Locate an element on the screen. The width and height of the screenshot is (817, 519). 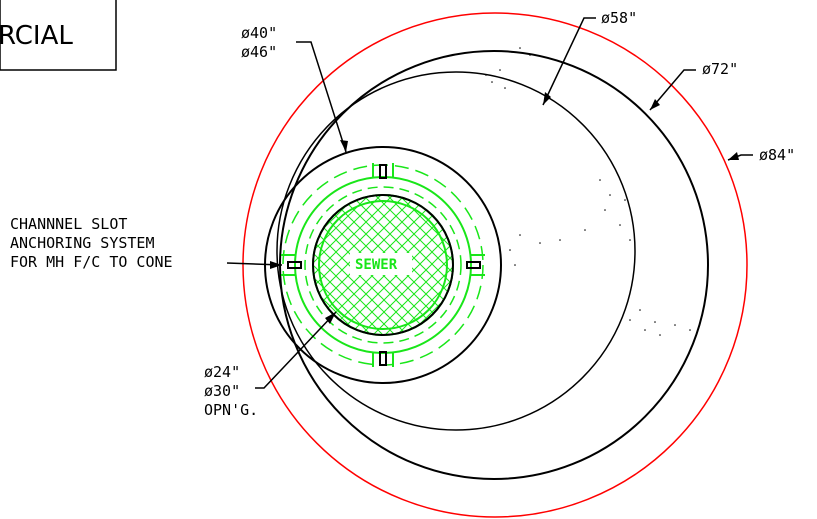
label-d46: ø46" is located at coordinates (259, 52).